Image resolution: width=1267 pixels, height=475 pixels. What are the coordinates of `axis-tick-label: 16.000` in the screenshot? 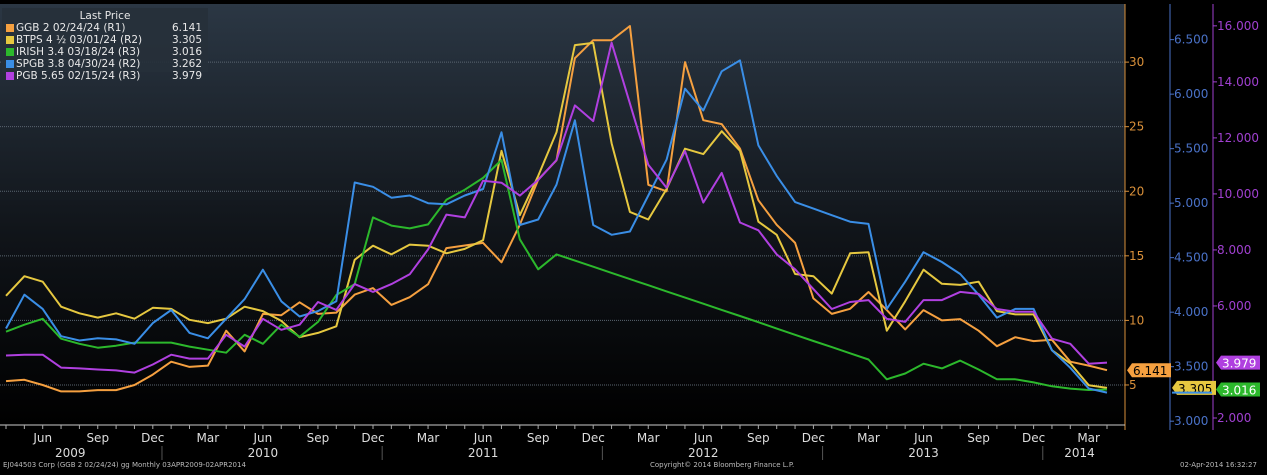 It's located at (1238, 26).